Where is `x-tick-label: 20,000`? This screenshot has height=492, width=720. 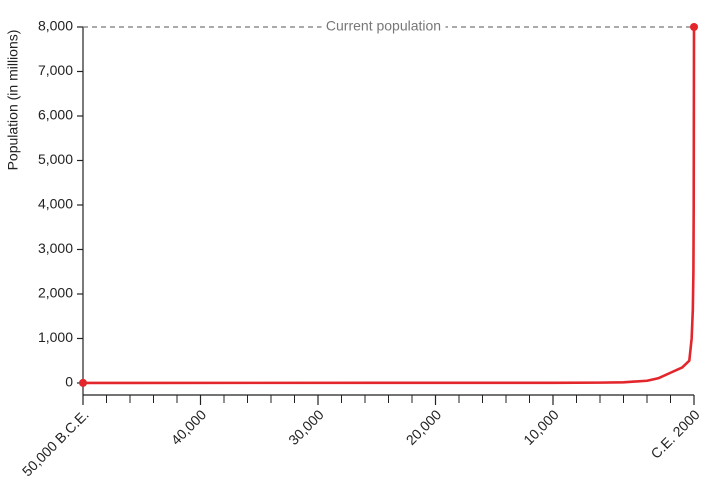
x-tick-label: 20,000 is located at coordinates (424, 427).